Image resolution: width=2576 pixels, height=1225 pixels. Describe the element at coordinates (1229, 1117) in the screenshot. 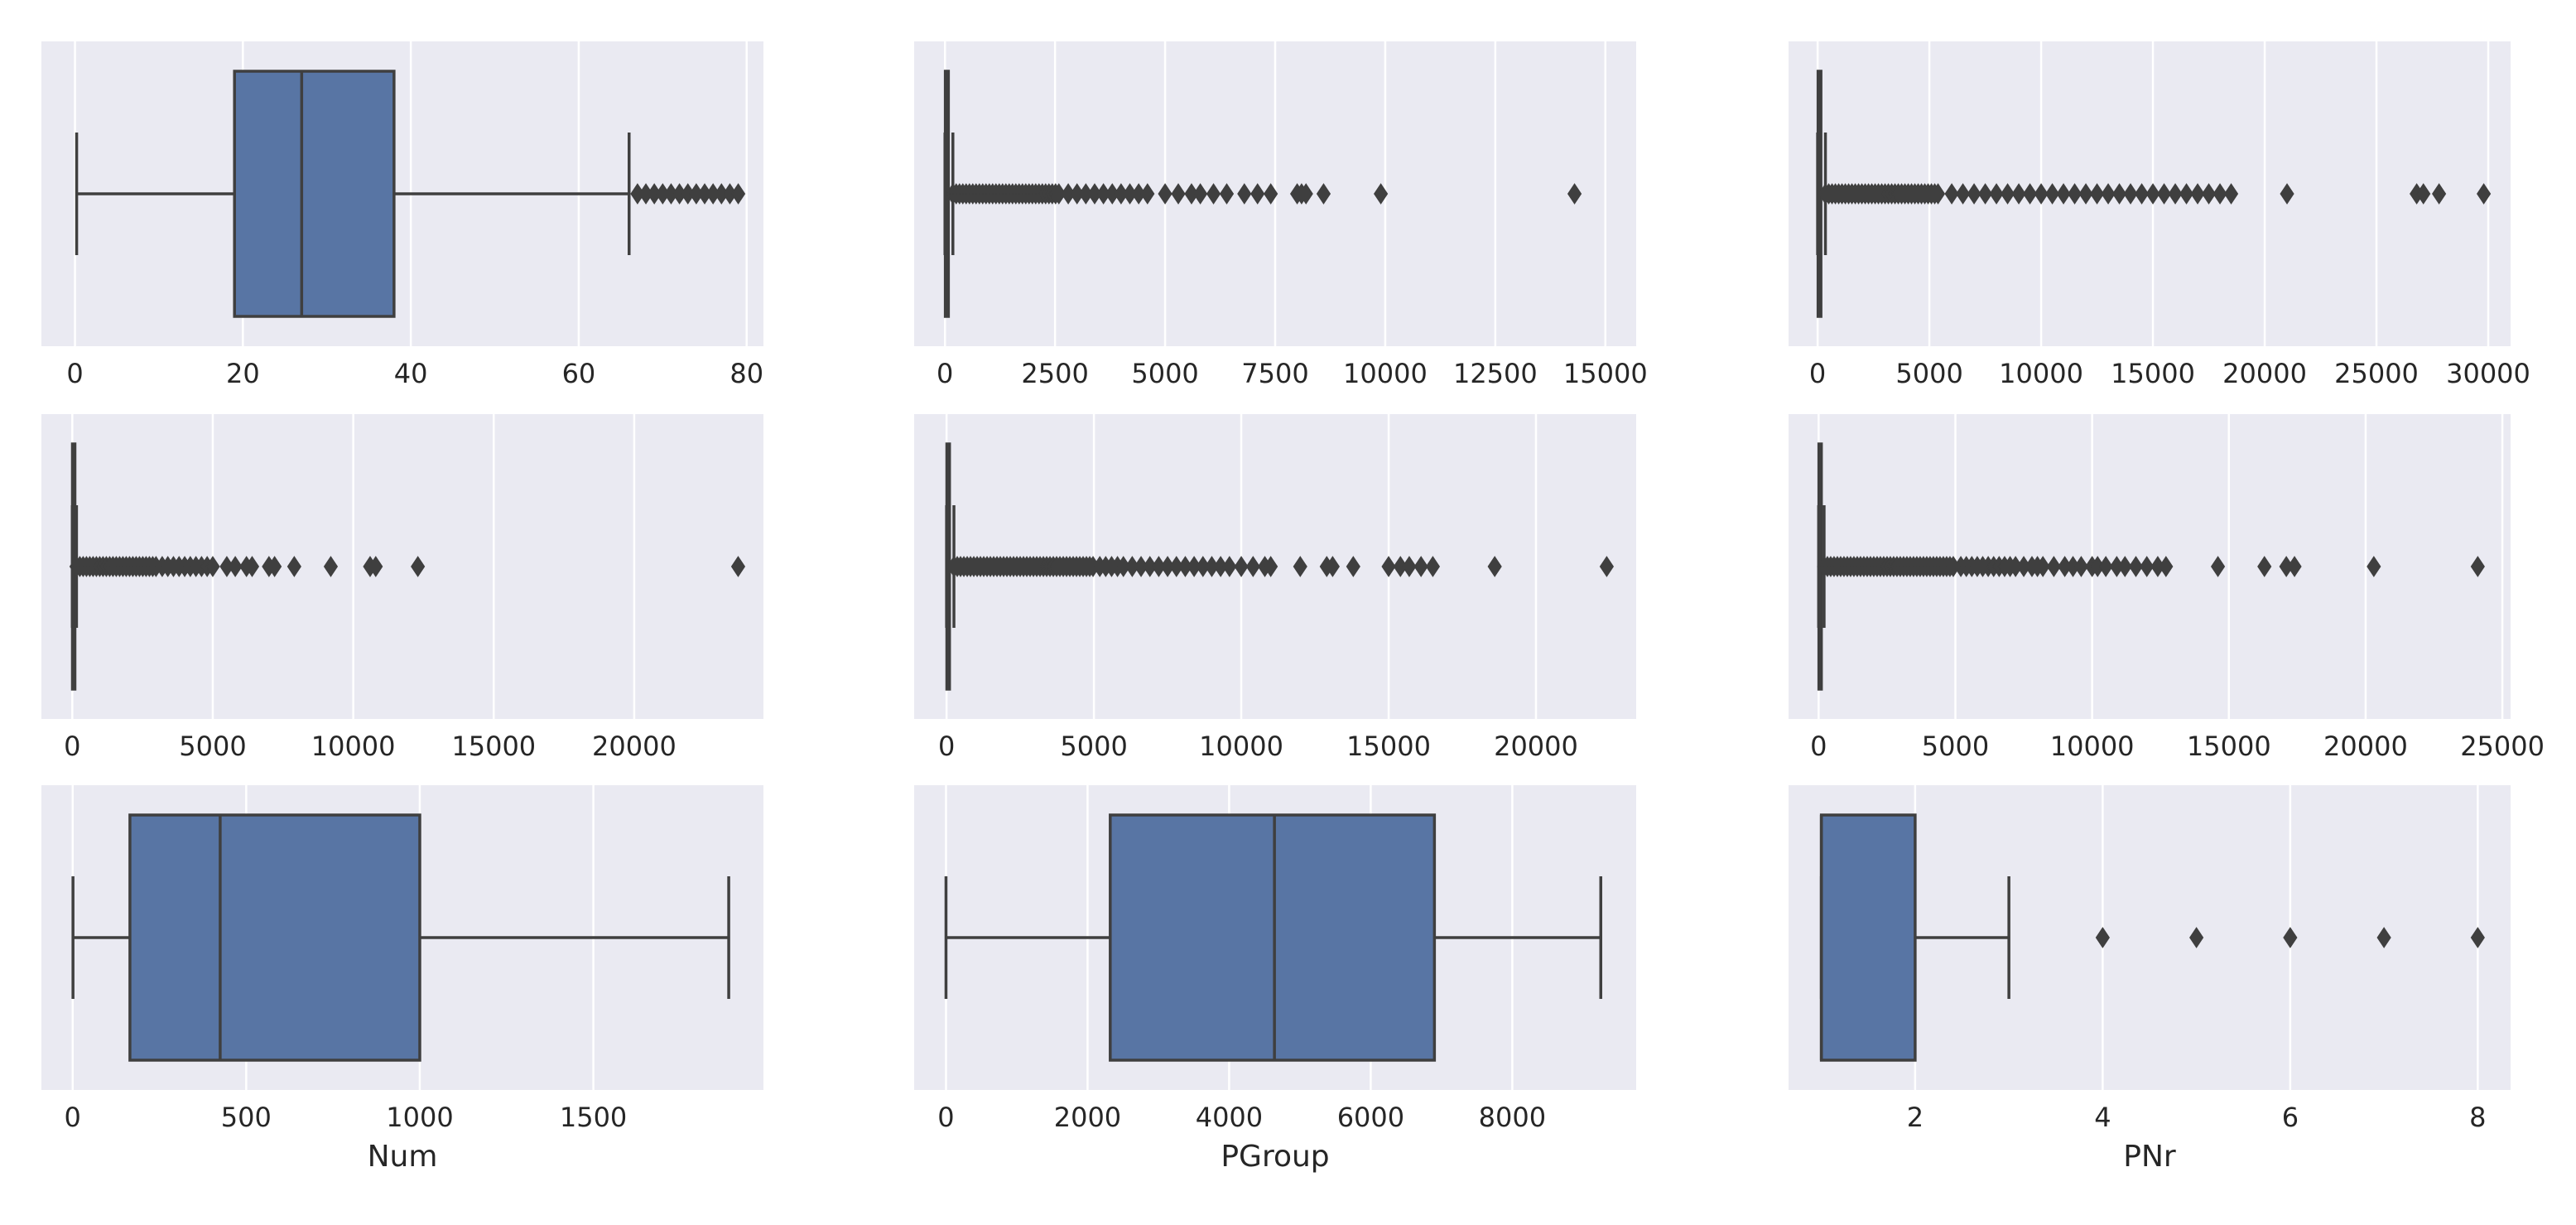

I see `x-tick-label: 4000` at that location.